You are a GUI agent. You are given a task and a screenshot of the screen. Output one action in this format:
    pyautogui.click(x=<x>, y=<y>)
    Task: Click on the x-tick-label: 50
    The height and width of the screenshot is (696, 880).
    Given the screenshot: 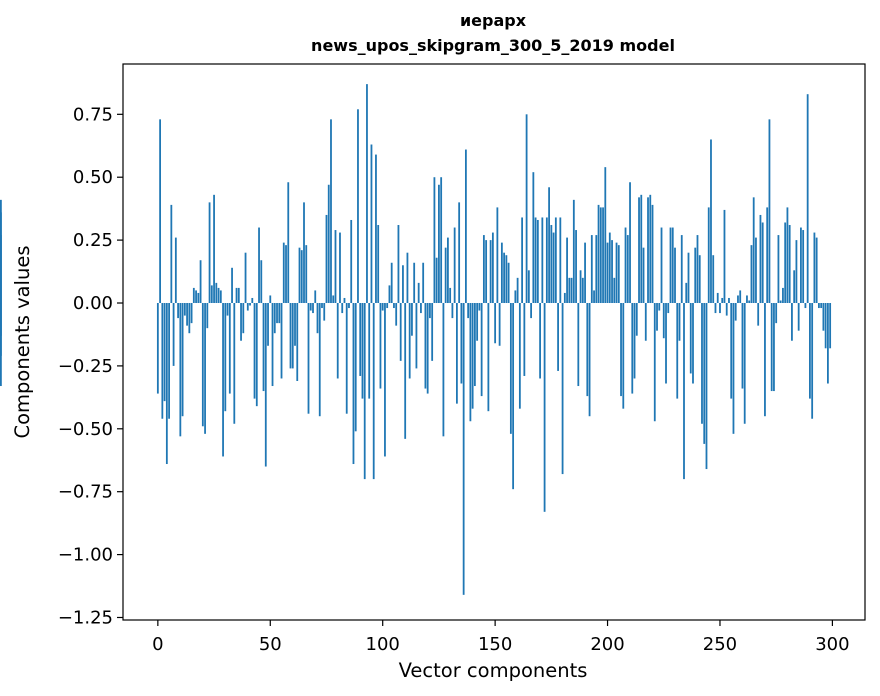 What is the action you would take?
    pyautogui.click(x=270, y=644)
    